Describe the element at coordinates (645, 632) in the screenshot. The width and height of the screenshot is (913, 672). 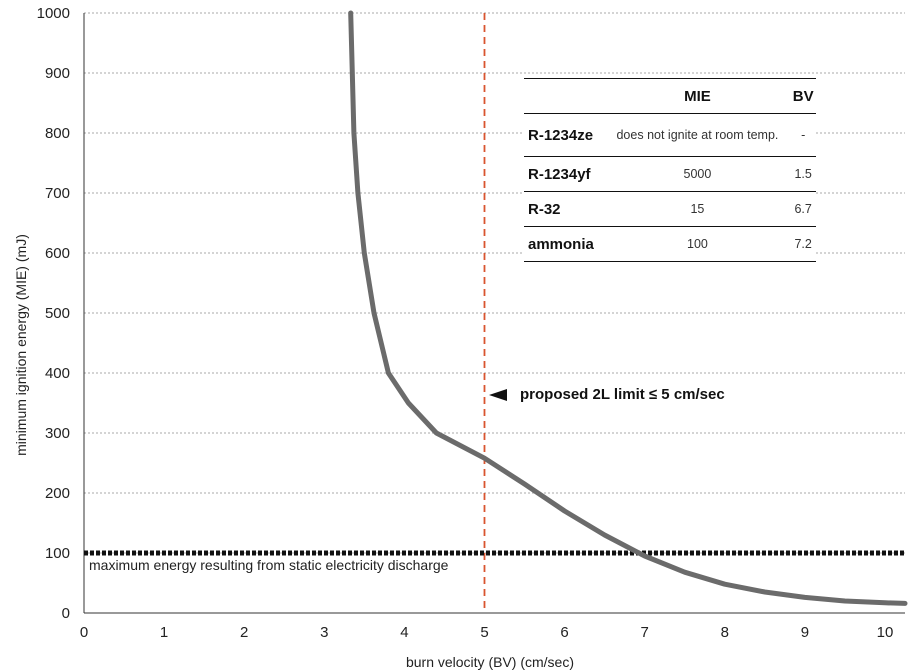
I see `x-tick-label: 7` at that location.